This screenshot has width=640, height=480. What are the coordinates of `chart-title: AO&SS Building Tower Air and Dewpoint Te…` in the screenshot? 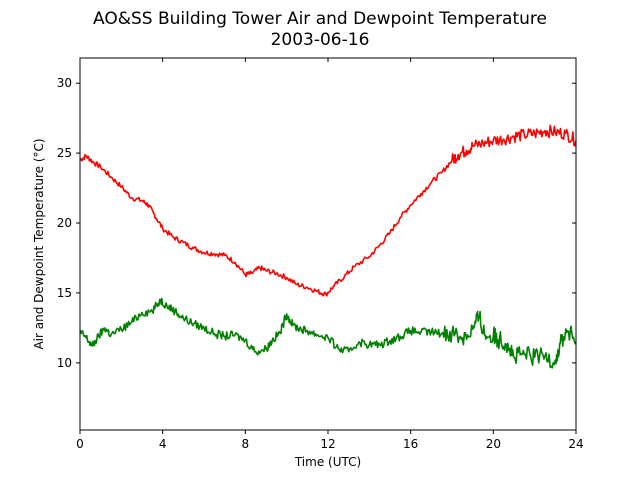 It's located at (320, 19).